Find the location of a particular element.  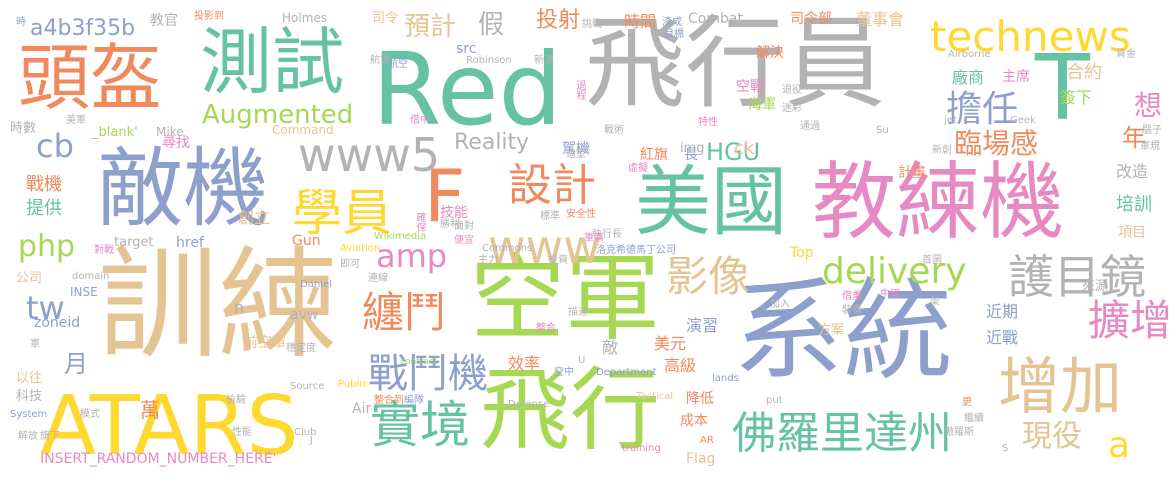

word: 軍事 is located at coordinates (594, 238).